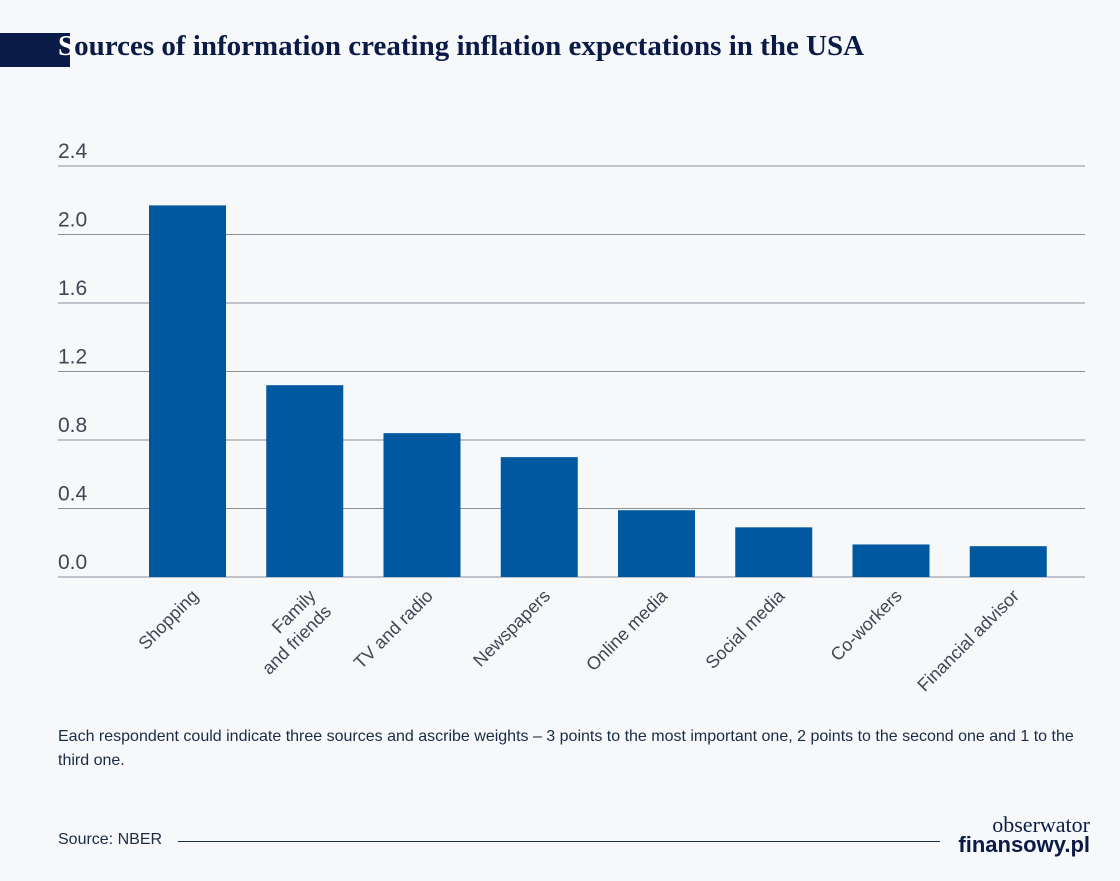 Image resolution: width=1120 pixels, height=881 pixels. I want to click on x-category-label-line: Online media, so click(627, 630).